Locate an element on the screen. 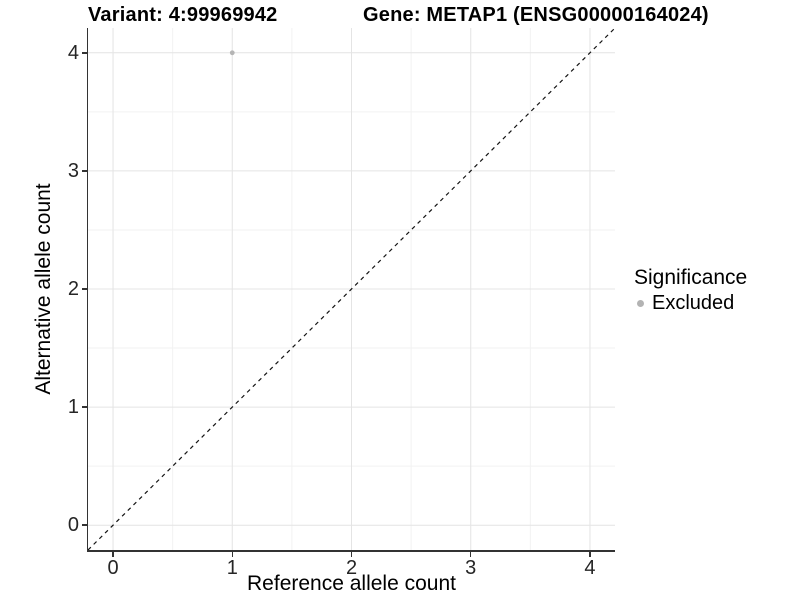  y-tick-label: 4 is located at coordinates (73, 52).